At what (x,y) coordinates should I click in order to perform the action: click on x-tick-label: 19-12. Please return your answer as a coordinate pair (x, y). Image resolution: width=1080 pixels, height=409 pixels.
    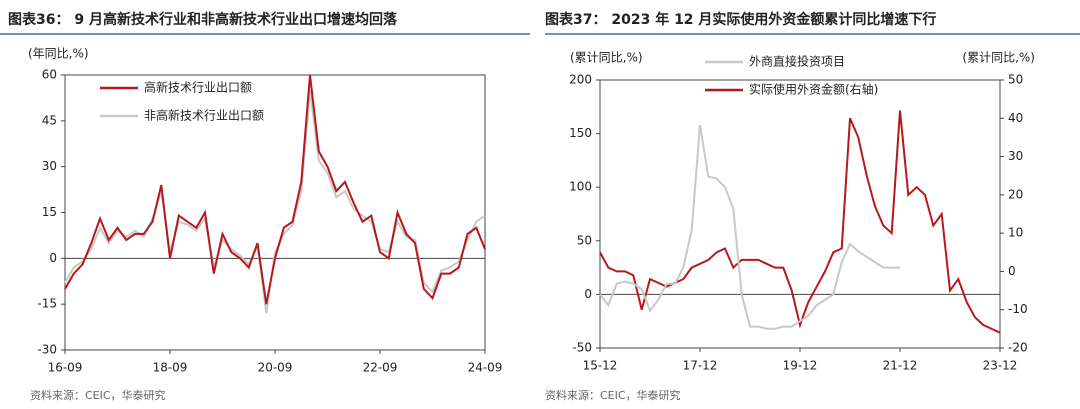
    Looking at the image, I should click on (800, 366).